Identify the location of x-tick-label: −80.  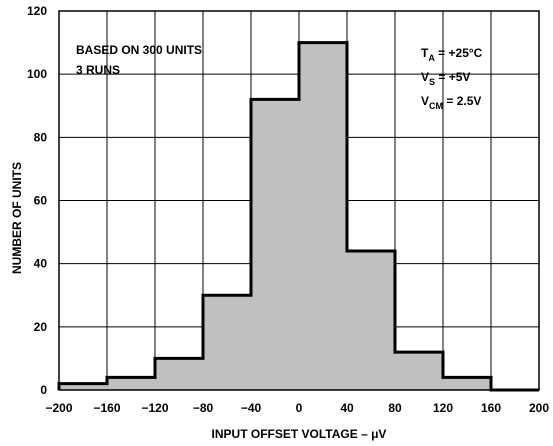
(203, 408).